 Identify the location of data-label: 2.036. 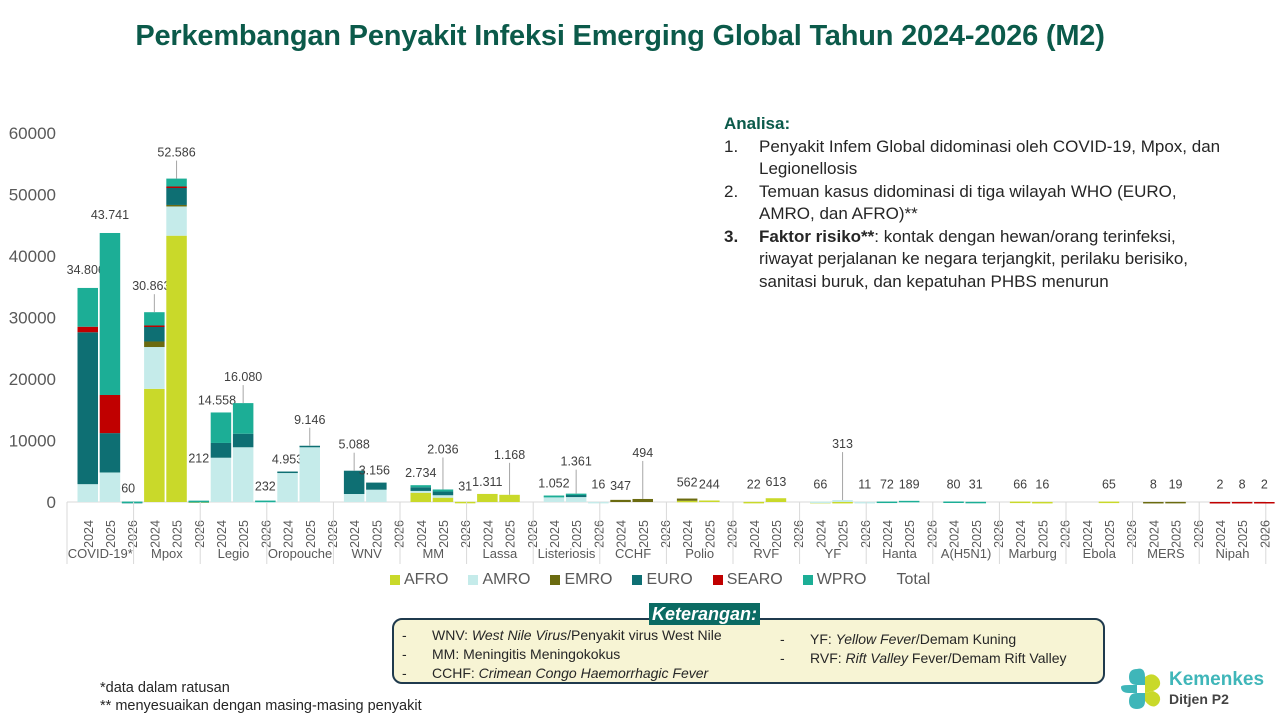
(442, 449).